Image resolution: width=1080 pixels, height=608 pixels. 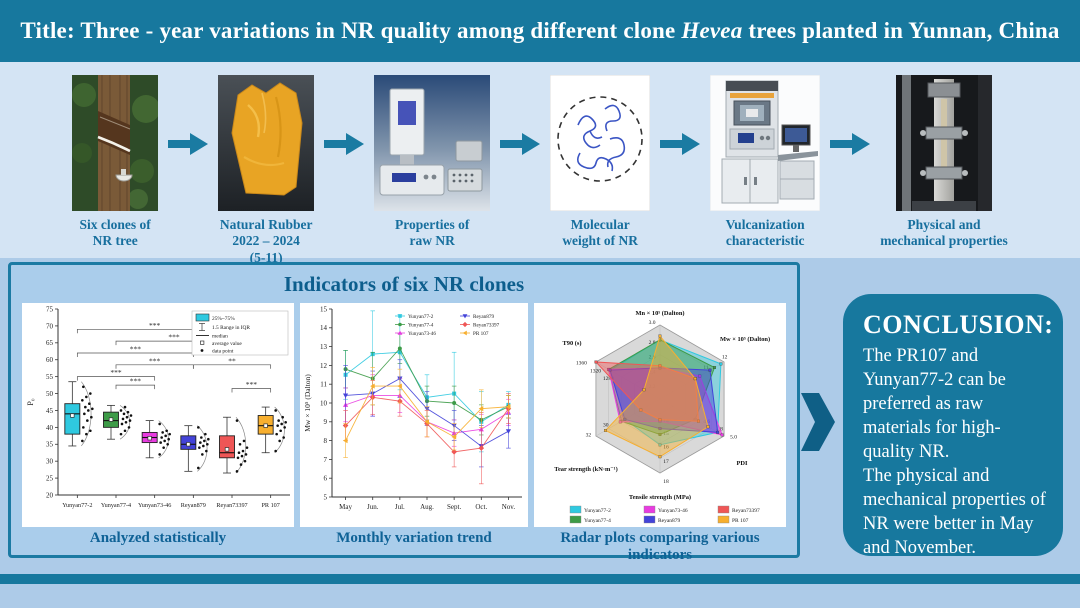 What do you see at coordinates (223, 319) in the screenshot?
I see `svg-text: 25%~75%` at bounding box center [223, 319].